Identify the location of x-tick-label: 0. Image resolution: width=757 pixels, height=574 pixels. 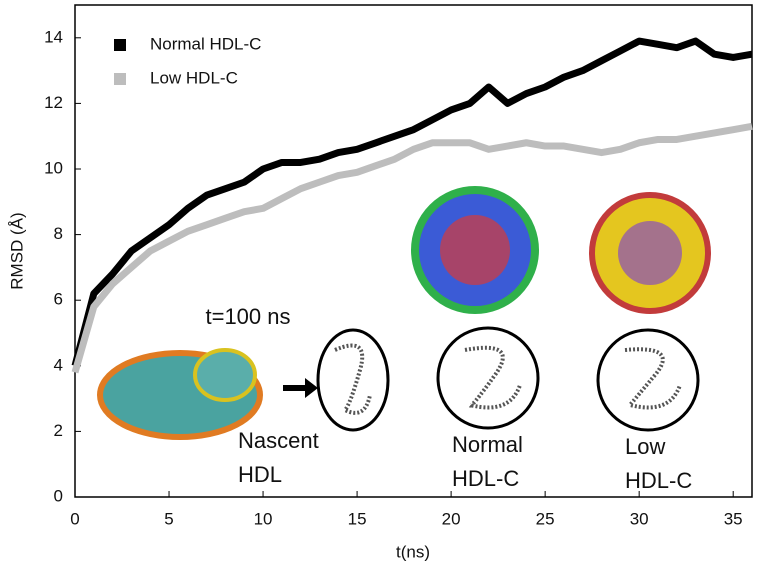
(74, 518).